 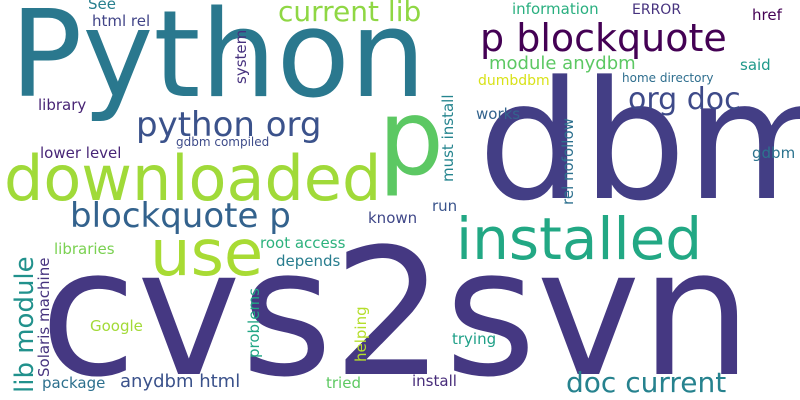 I want to click on word-module-anydbm: module anydbm, so click(x=562, y=63).